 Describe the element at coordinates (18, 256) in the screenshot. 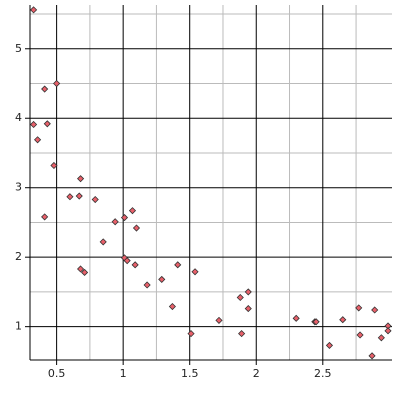

I see `y-tick-label: 2` at that location.